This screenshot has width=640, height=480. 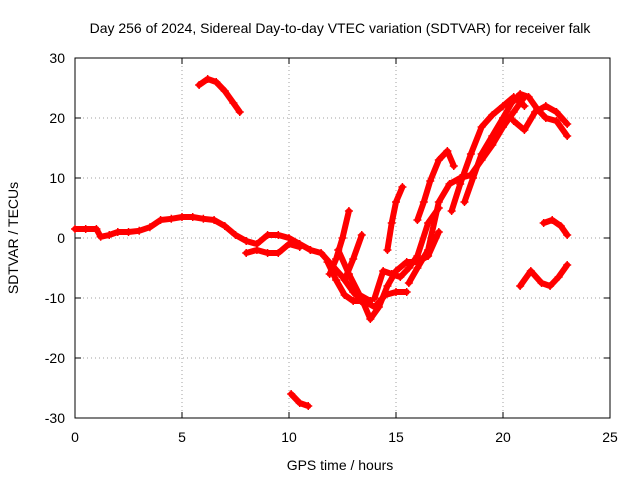 I want to click on y-tick-label: -10, so click(x=55, y=298).